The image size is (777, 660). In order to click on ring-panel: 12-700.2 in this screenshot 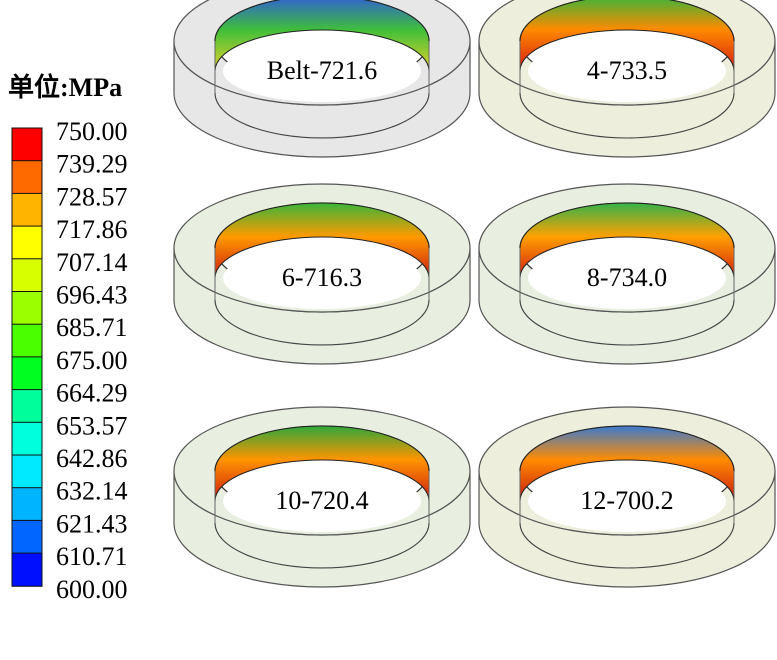, I will do `click(627, 497)`.